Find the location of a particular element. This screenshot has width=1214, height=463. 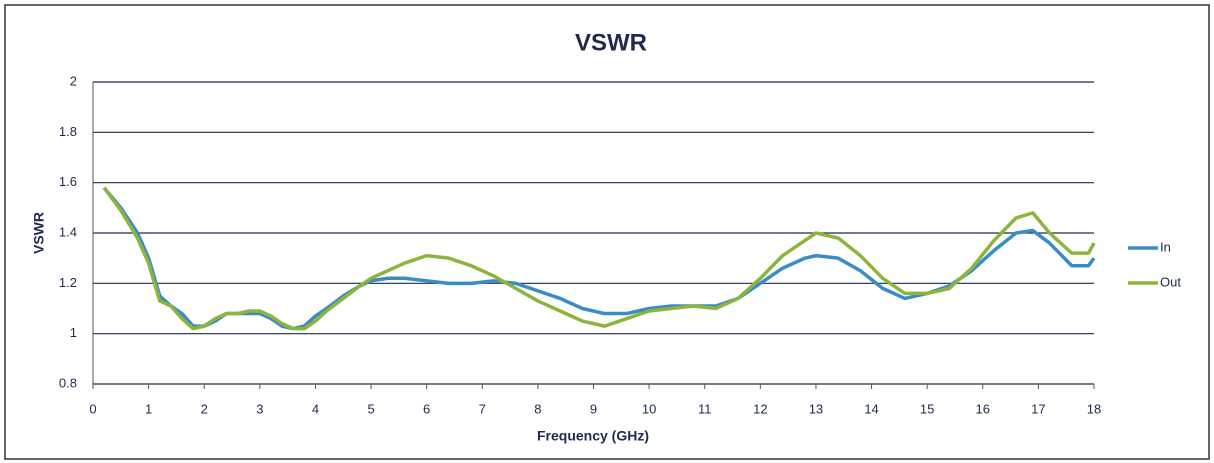

x-axis-title: Frequency (GHz) is located at coordinates (593, 436).